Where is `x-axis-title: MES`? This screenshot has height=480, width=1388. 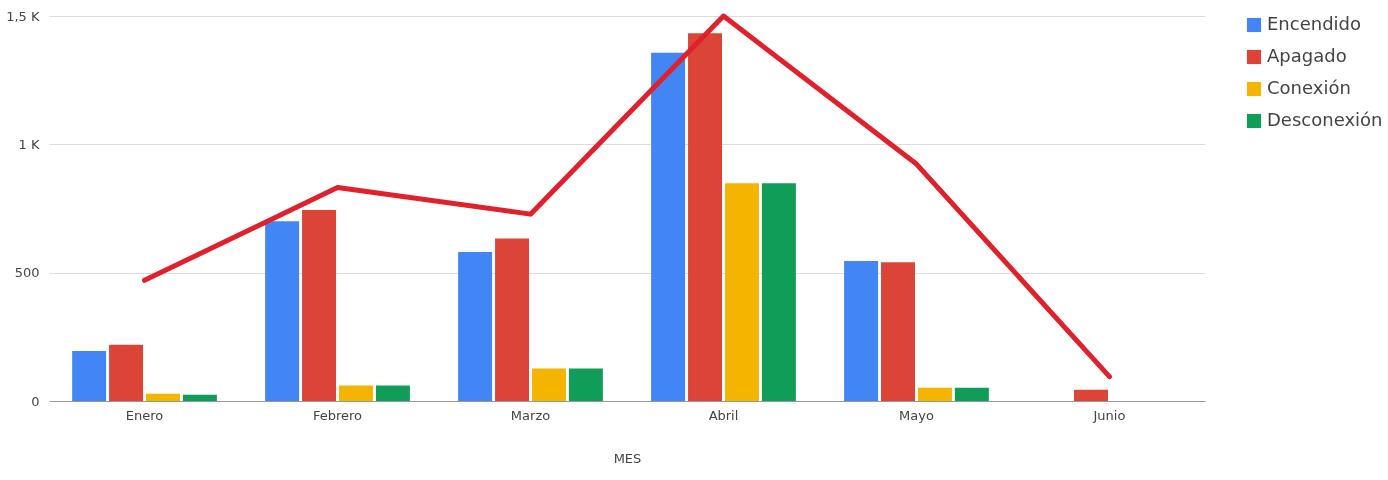
x-axis-title: MES is located at coordinates (627, 458).